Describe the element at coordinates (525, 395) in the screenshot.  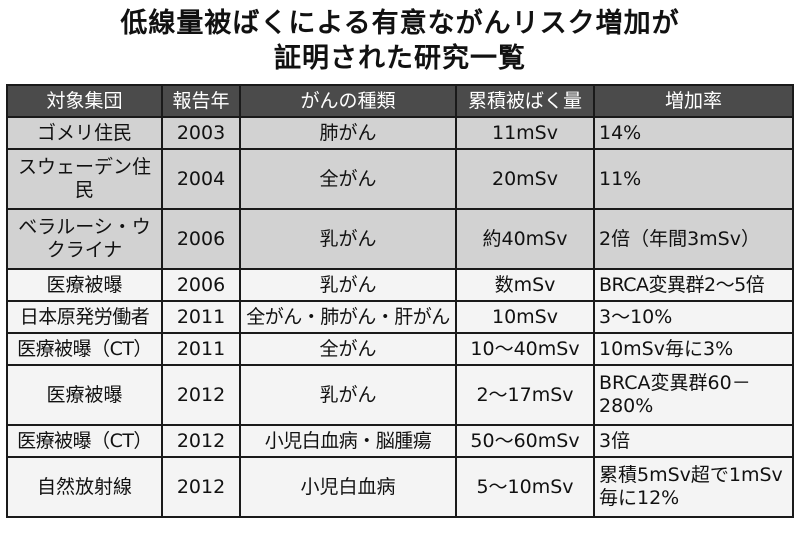
I see `cell-dose: 2〜17mSv` at that location.